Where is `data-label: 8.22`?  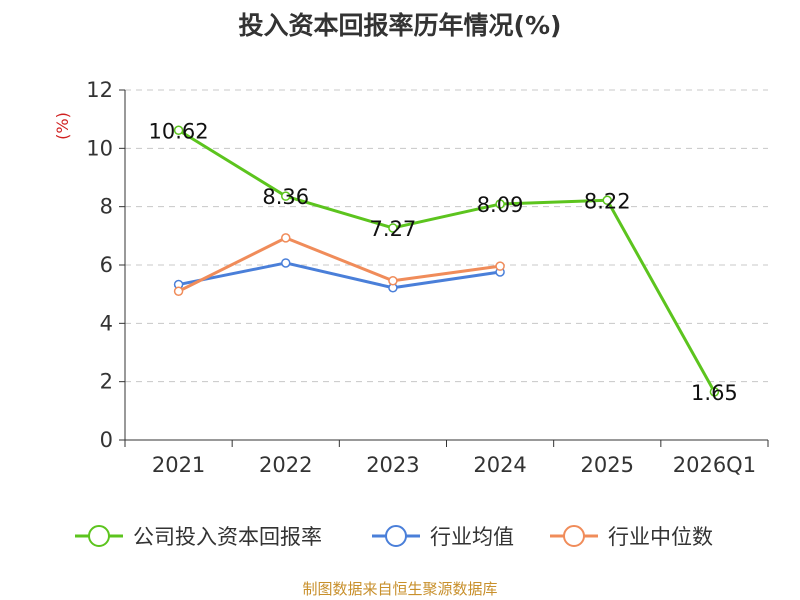
data-label: 8.22 is located at coordinates (607, 201).